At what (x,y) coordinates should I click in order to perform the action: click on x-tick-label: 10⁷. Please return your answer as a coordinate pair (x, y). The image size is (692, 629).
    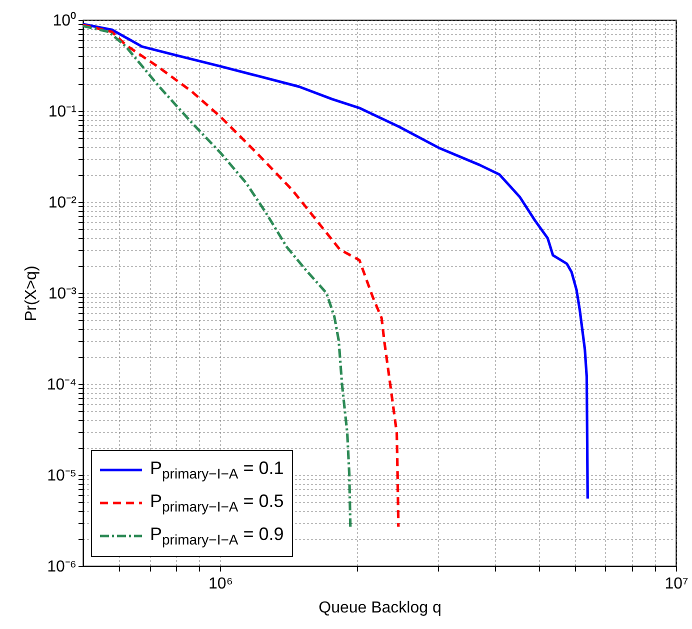
    Looking at the image, I should click on (676, 584).